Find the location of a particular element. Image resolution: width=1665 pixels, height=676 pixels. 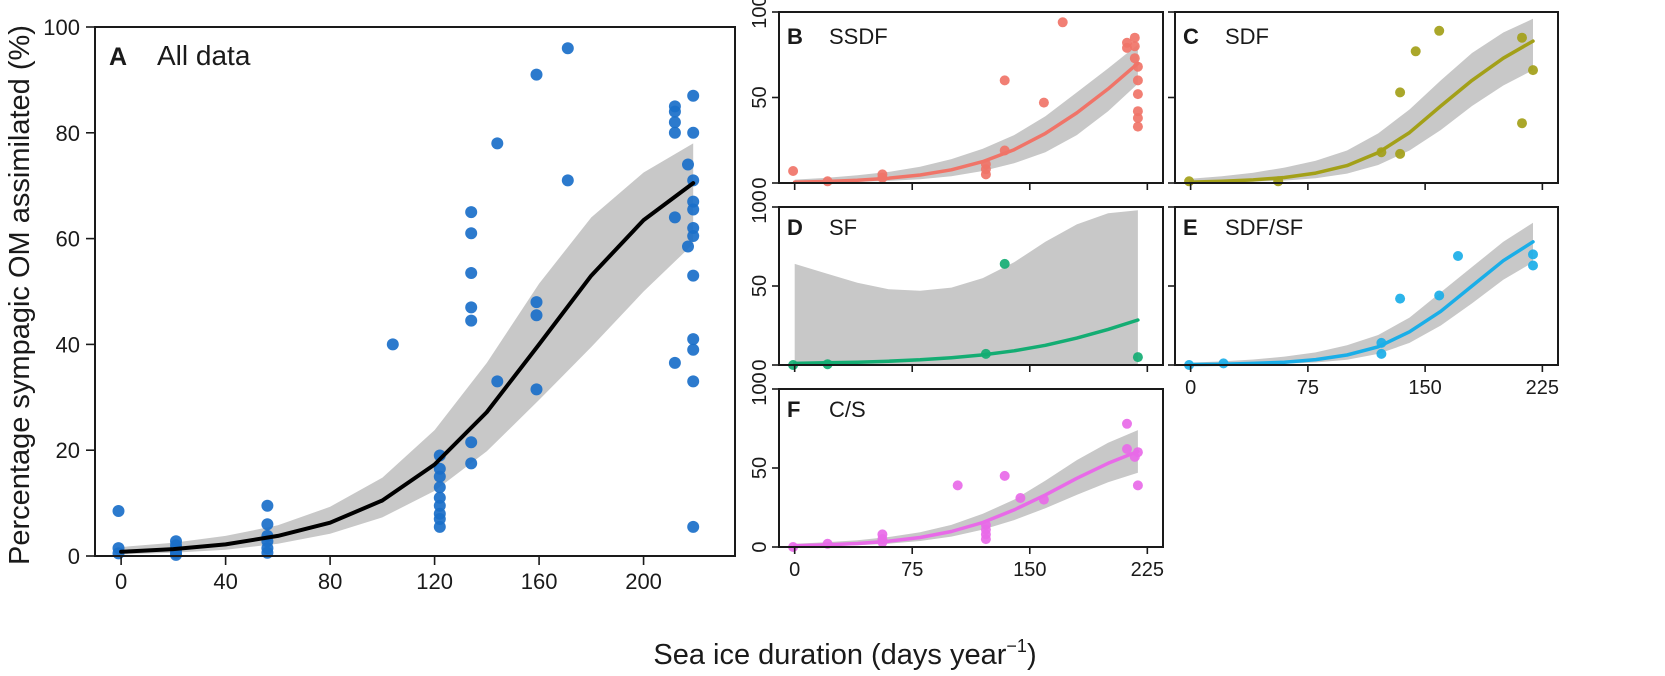

x-tick-label: 150 is located at coordinates (1029, 570).